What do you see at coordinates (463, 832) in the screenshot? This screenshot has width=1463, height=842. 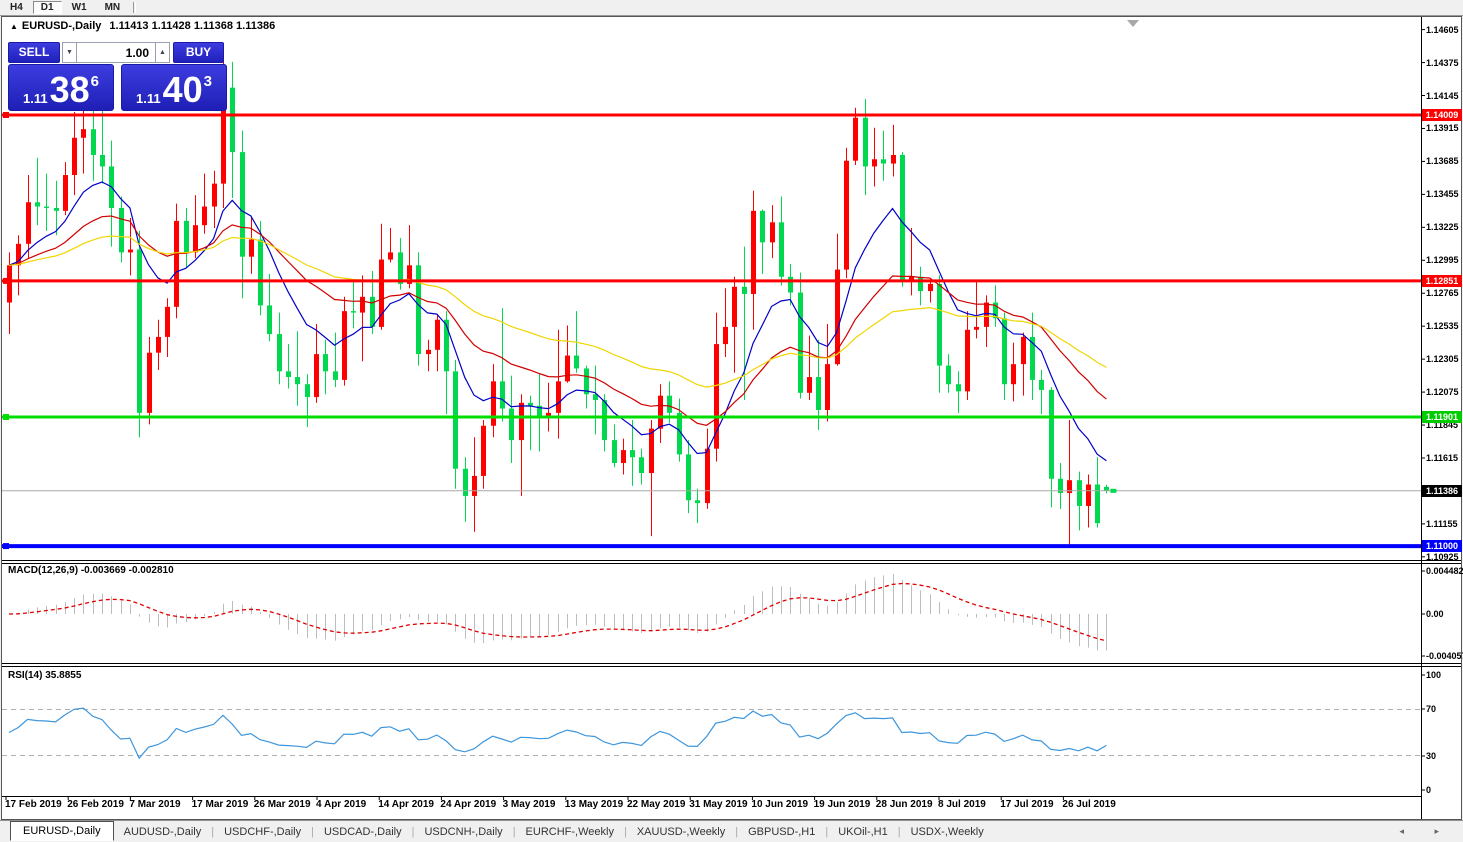 I see `chart-tab-usdcnh: USDCNH-,Daily` at bounding box center [463, 832].